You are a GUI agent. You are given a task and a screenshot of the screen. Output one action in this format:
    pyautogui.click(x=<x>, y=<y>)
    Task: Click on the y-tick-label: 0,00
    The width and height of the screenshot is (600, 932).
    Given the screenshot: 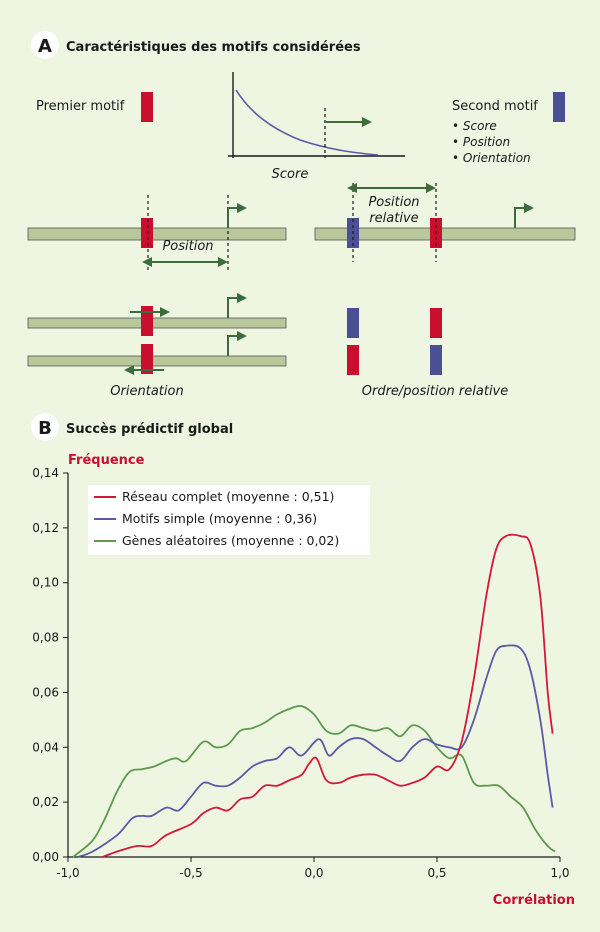 What is the action you would take?
    pyautogui.click(x=45, y=857)
    